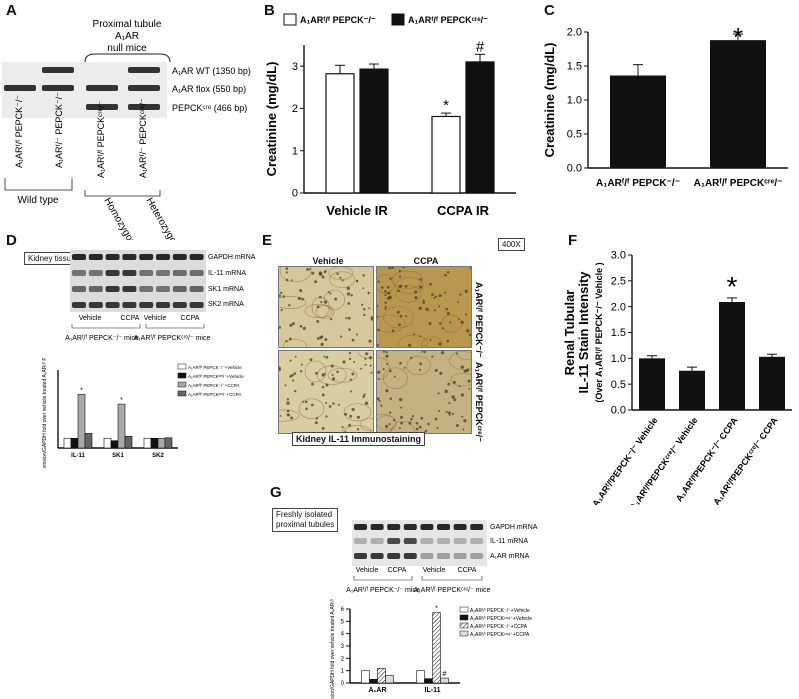 This screenshot has height=699, width=799. Describe the element at coordinates (574, 135) in the screenshot. I see `chart-c-y-tick-label: 0.5` at that location.